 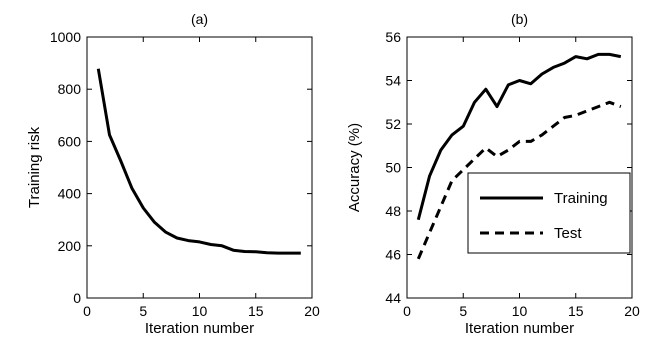 What do you see at coordinates (143, 311) in the screenshot?
I see `chart-a-x-tick-label: 5` at bounding box center [143, 311].